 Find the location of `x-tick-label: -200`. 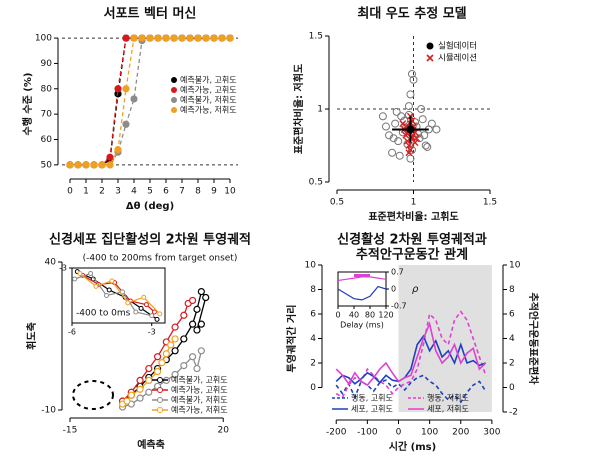

x-tick-label: -200 is located at coordinates (336, 433).